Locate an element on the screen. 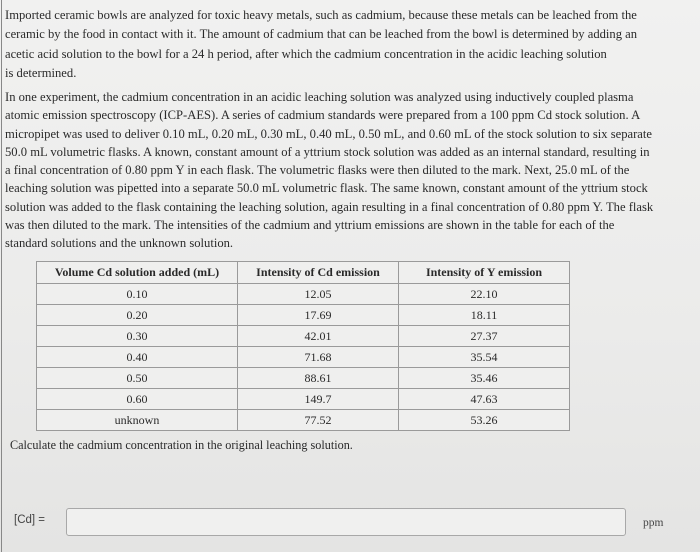  header-y-intensity: Intensity of Y emission is located at coordinates (484, 272).